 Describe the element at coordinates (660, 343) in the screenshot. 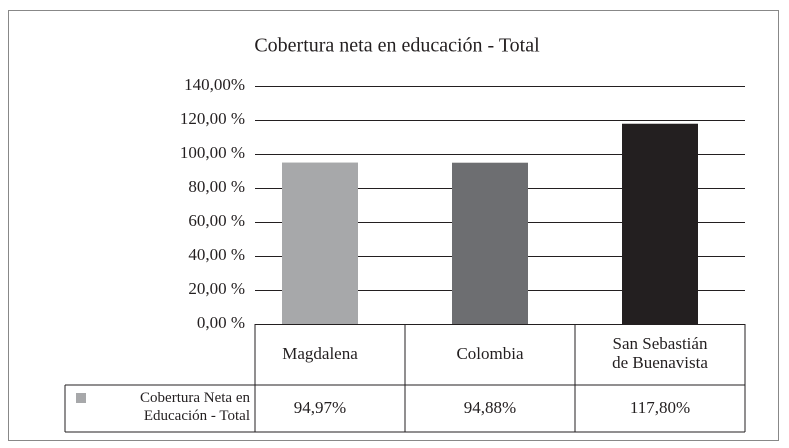

I see `text-line: San Sebastián` at that location.